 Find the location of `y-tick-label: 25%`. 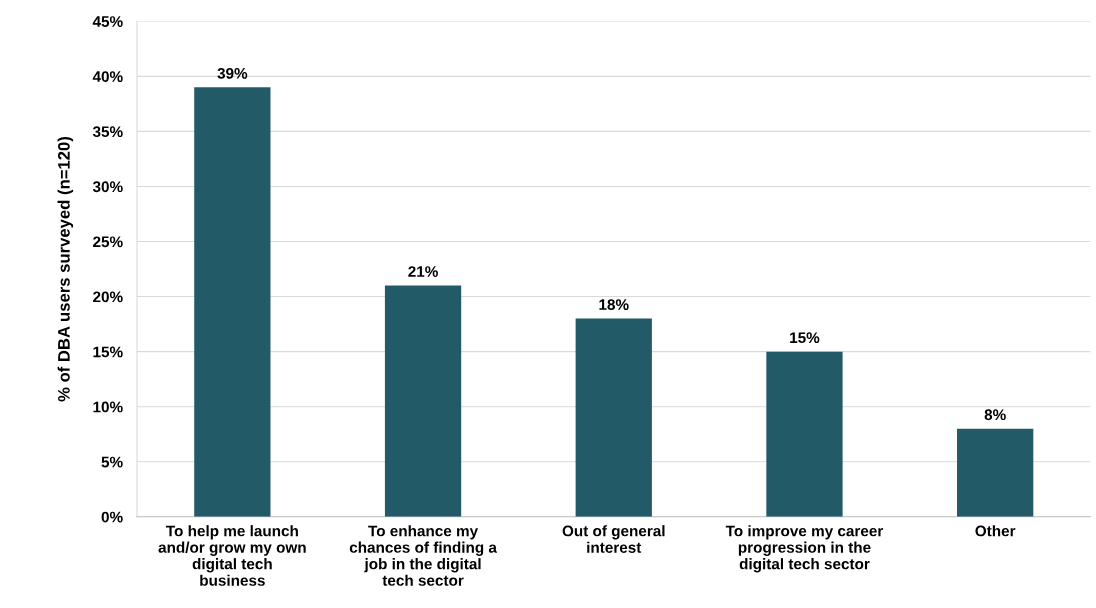

y-tick-label: 25% is located at coordinates (108, 242).